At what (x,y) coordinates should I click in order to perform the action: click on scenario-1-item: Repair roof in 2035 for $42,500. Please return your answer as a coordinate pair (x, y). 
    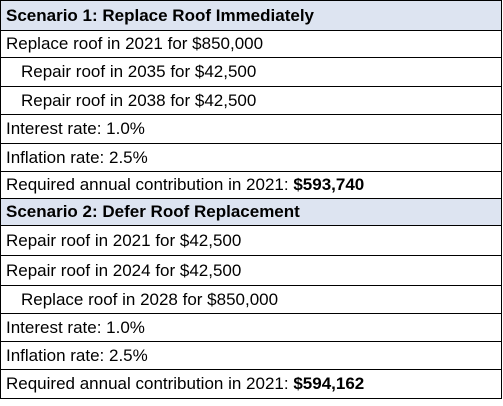
    Looking at the image, I should click on (251, 72).